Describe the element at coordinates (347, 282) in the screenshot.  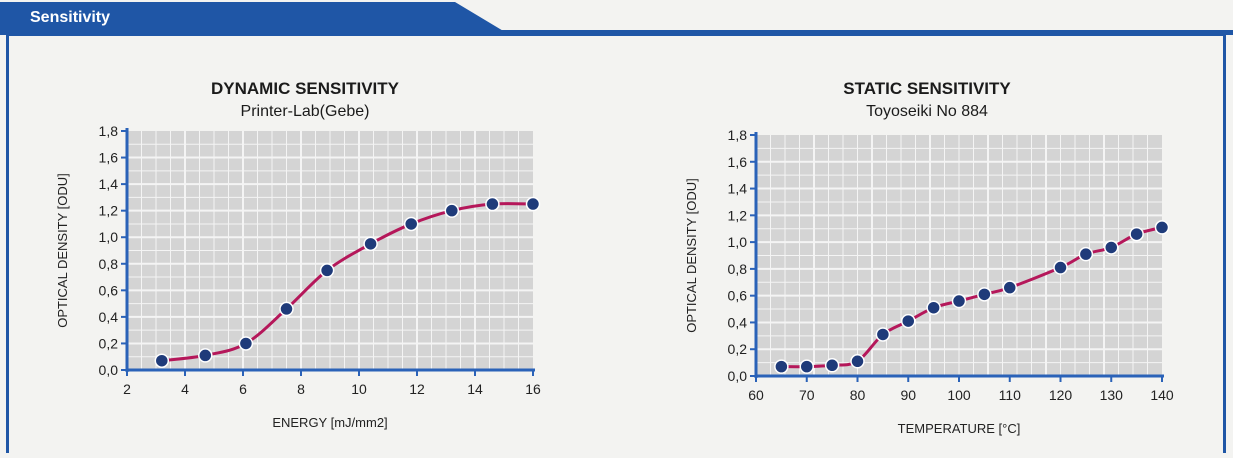
I see `series-line` at that location.